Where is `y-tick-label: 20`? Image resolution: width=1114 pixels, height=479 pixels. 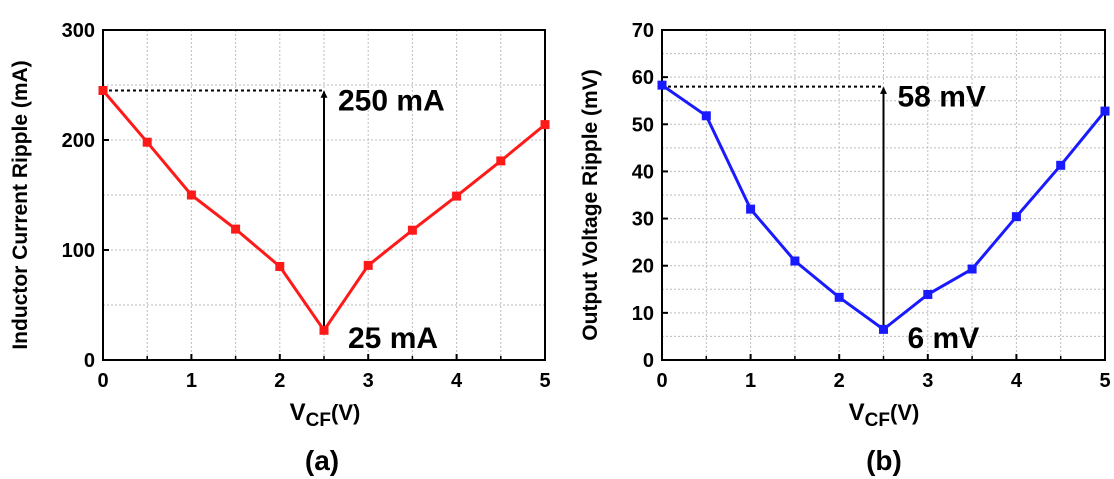 y-tick-label: 20 is located at coordinates (643, 267).